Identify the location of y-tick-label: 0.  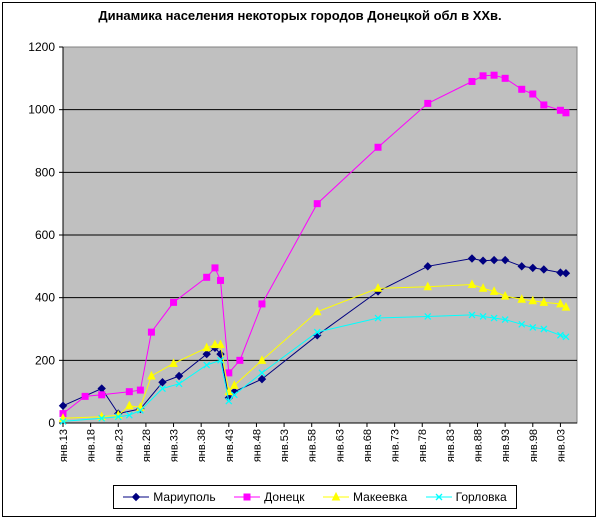
(51, 423).